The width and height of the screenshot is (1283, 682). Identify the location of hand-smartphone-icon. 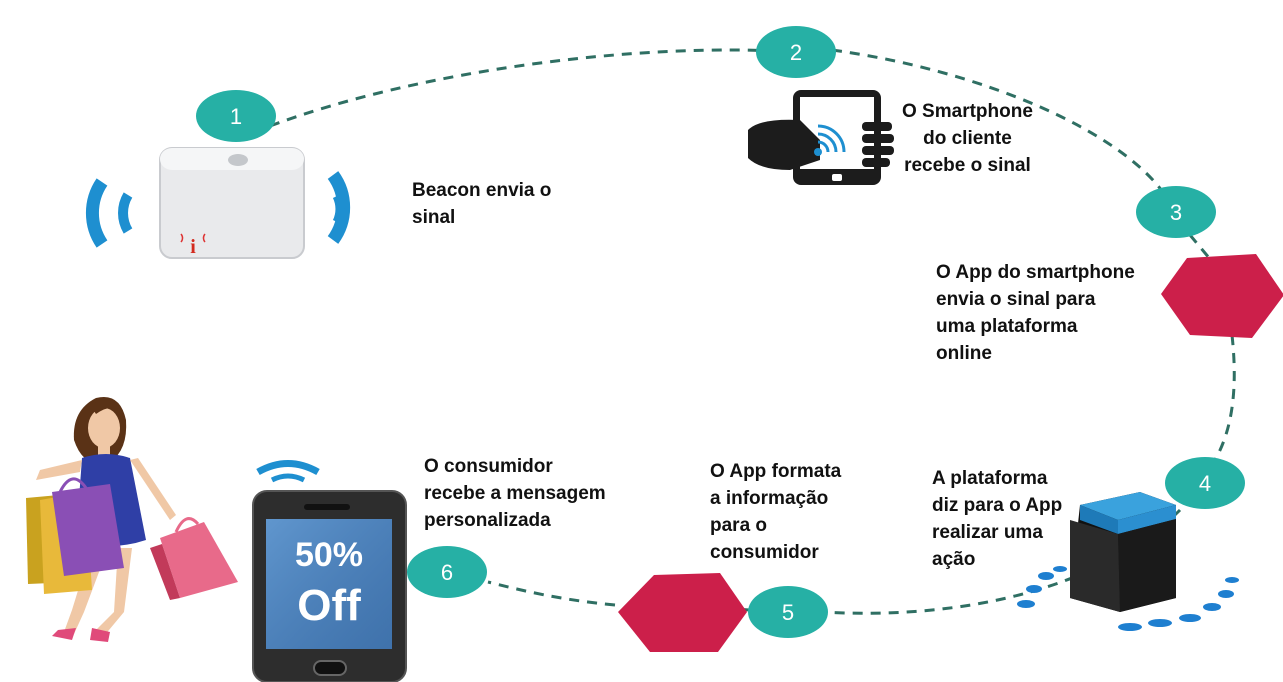
(821, 137).